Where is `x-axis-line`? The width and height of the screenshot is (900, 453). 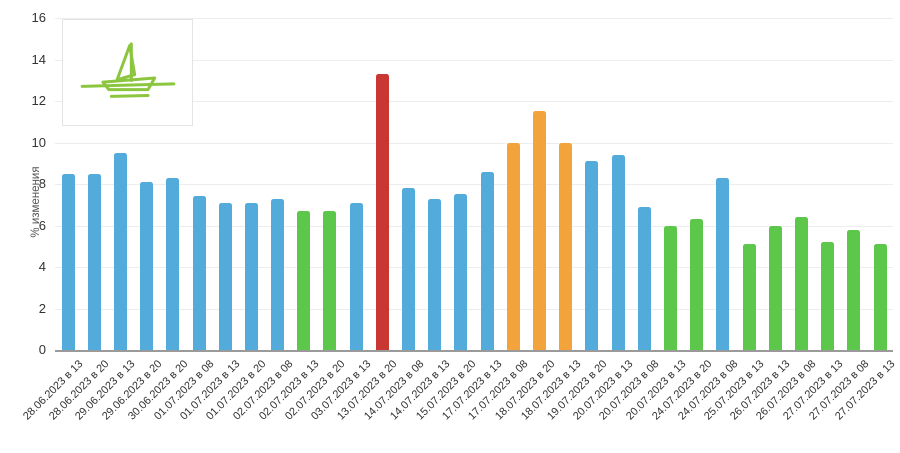
x-axis-line is located at coordinates (474, 351).